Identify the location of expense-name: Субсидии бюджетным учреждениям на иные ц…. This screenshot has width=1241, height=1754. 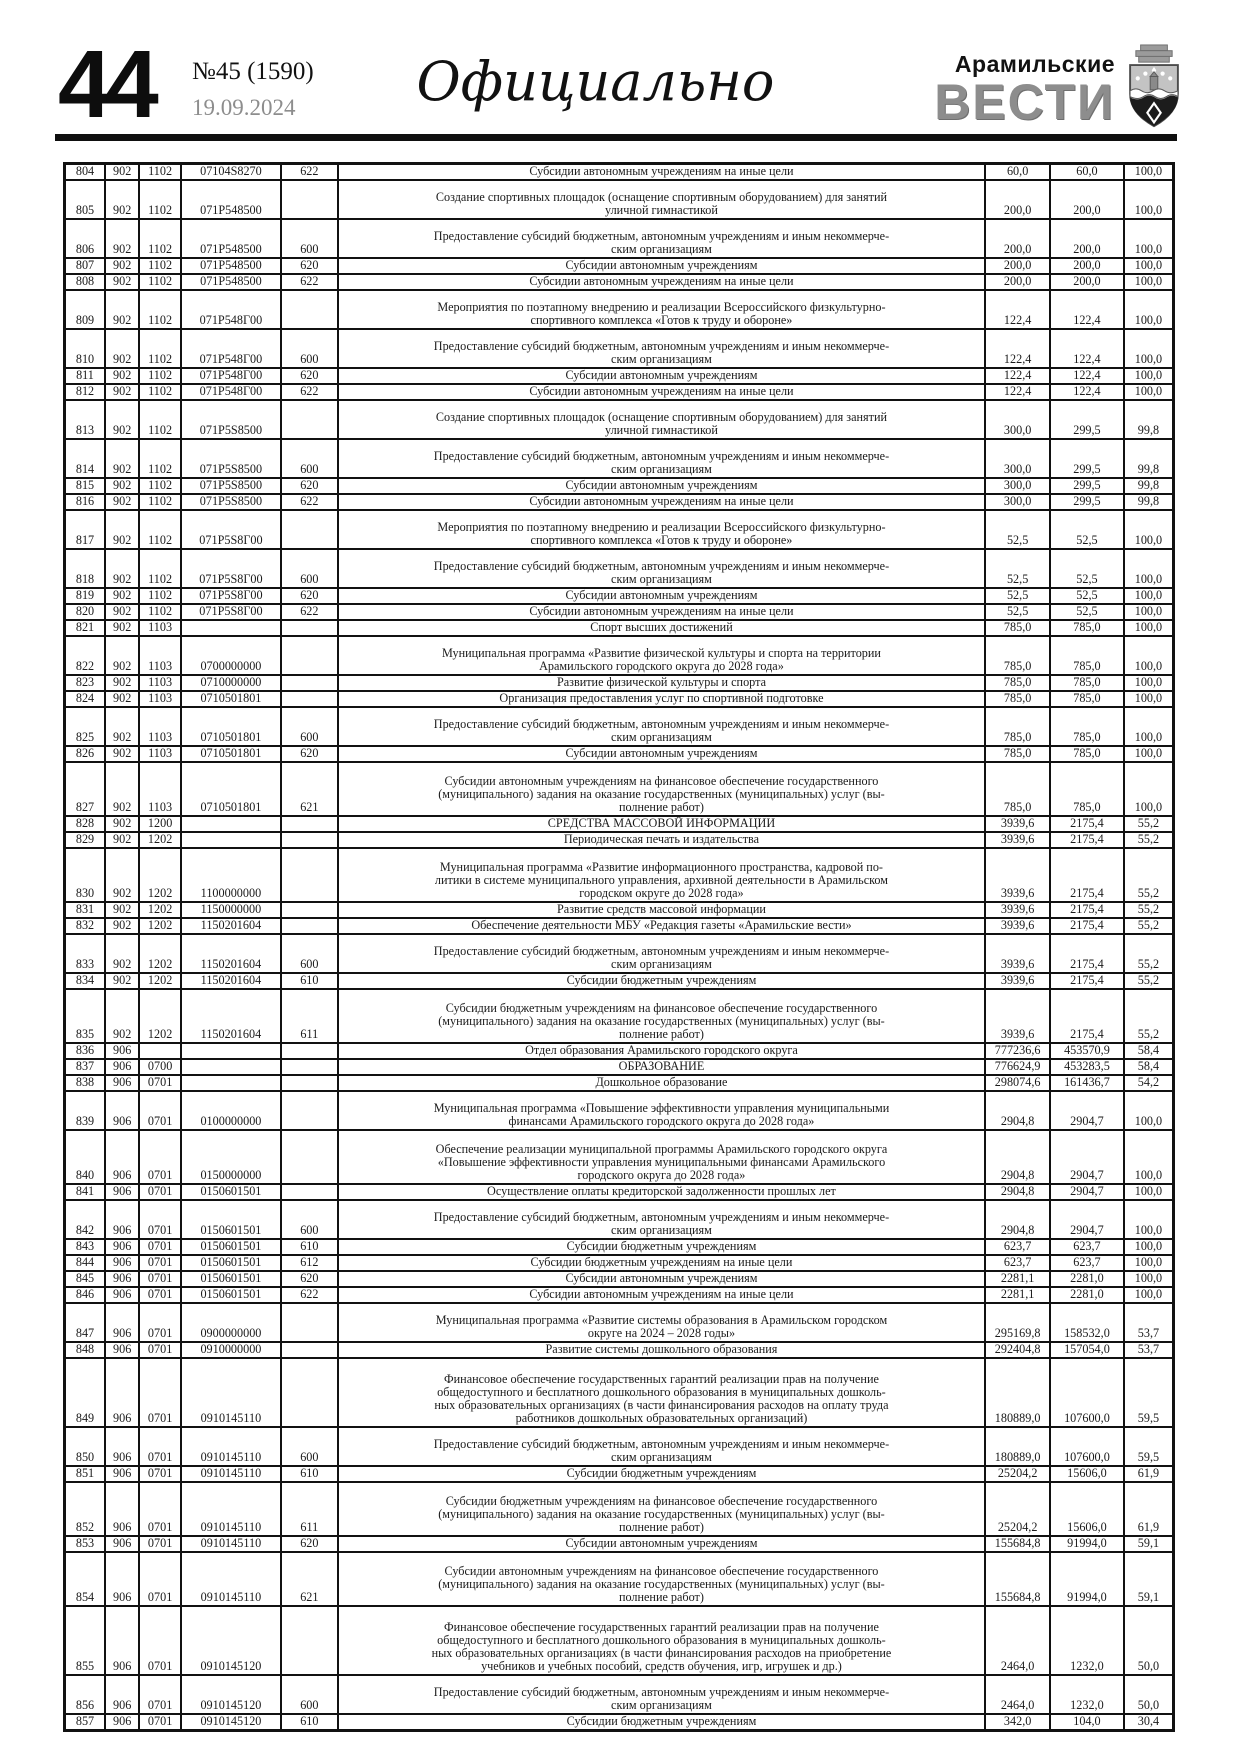
(661, 1263).